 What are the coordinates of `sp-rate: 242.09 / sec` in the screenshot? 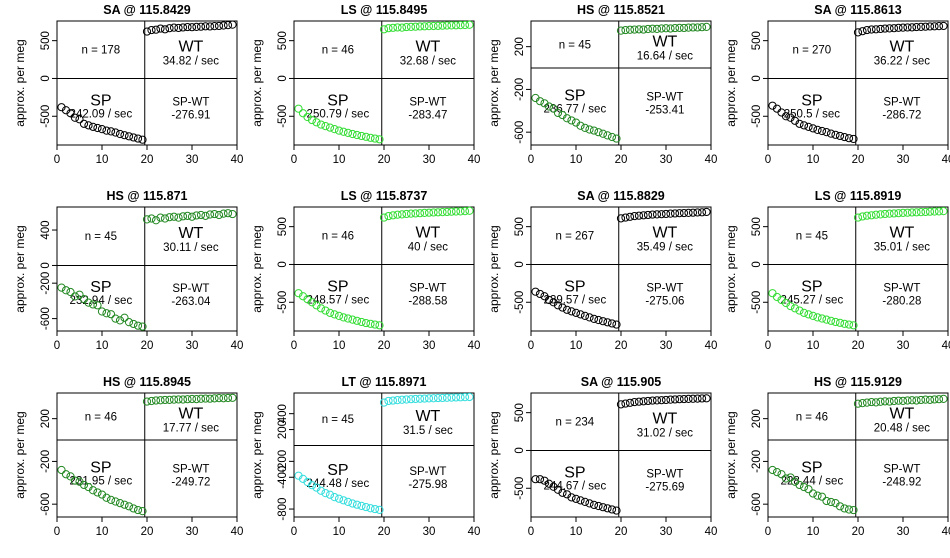 It's located at (101, 115).